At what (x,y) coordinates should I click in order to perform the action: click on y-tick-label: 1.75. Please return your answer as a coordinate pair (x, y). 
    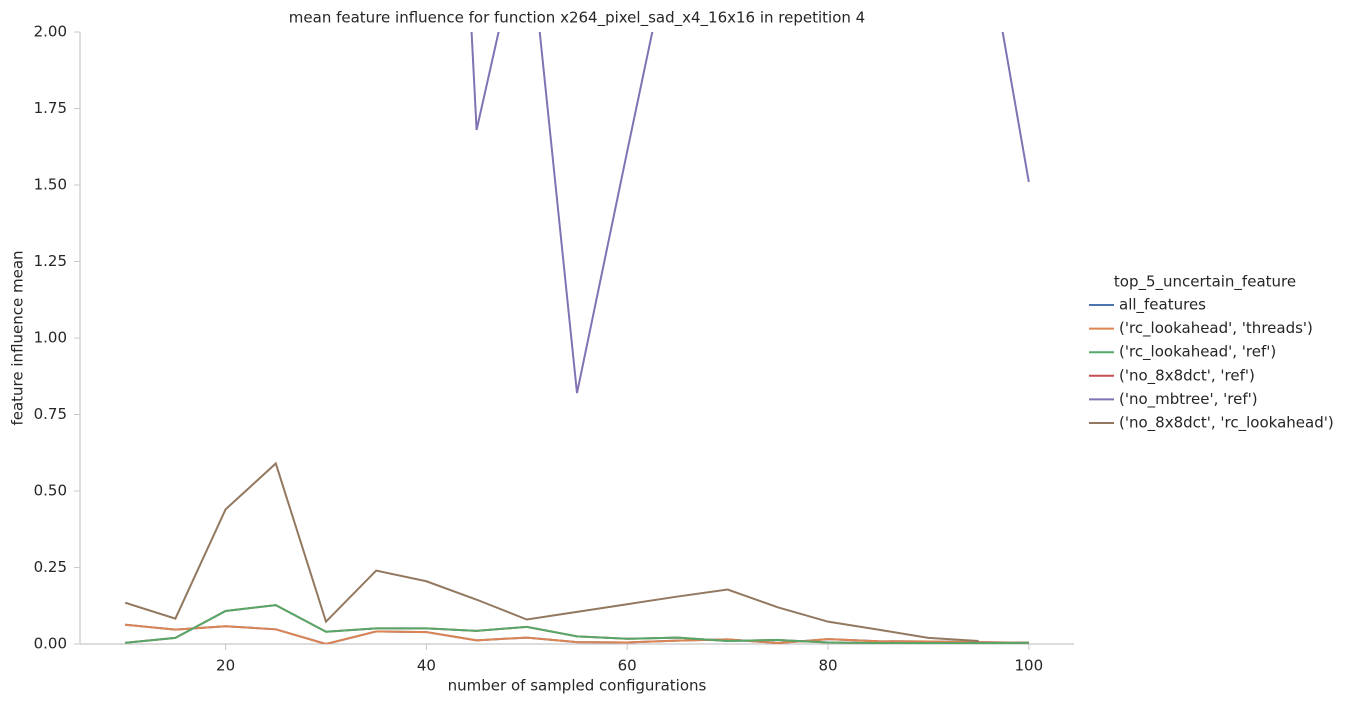
    Looking at the image, I should click on (50, 108).